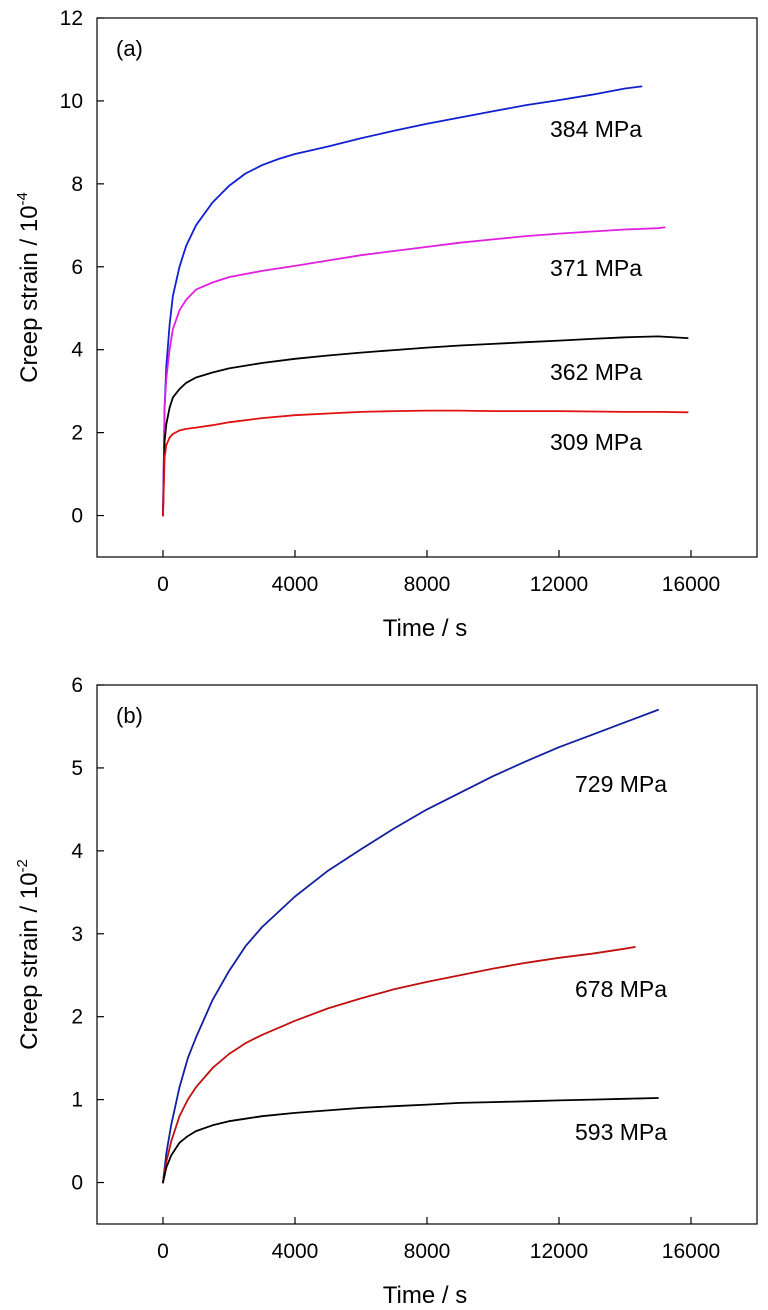  I want to click on series-line-593-mpa, so click(410, 1140).